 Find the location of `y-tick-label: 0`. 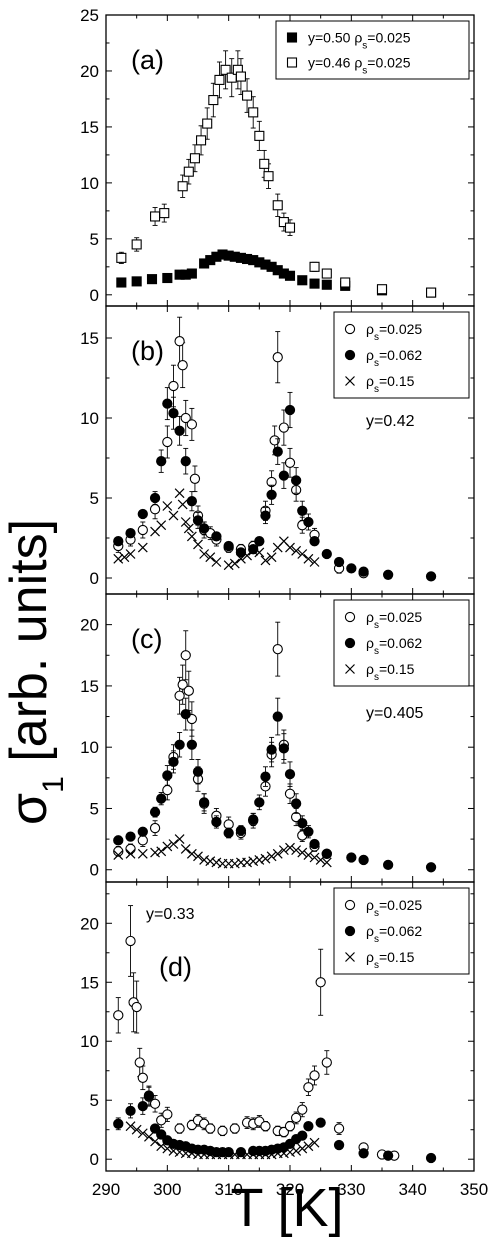

y-tick-label: 0 is located at coordinates (94, 1159).